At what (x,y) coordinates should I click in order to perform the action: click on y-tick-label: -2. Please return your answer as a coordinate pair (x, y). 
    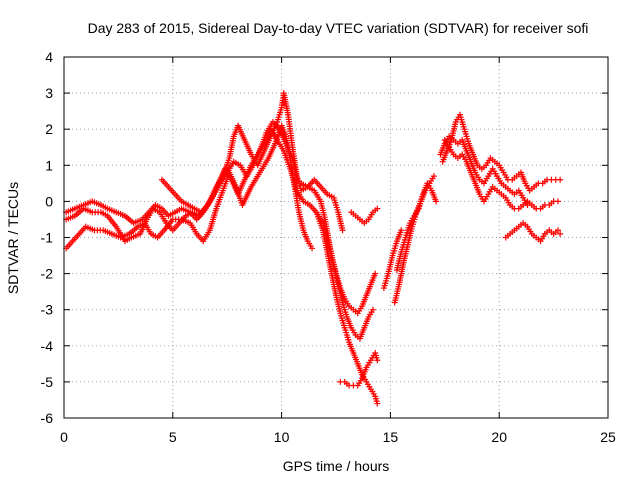
    Looking at the image, I should click on (47, 274).